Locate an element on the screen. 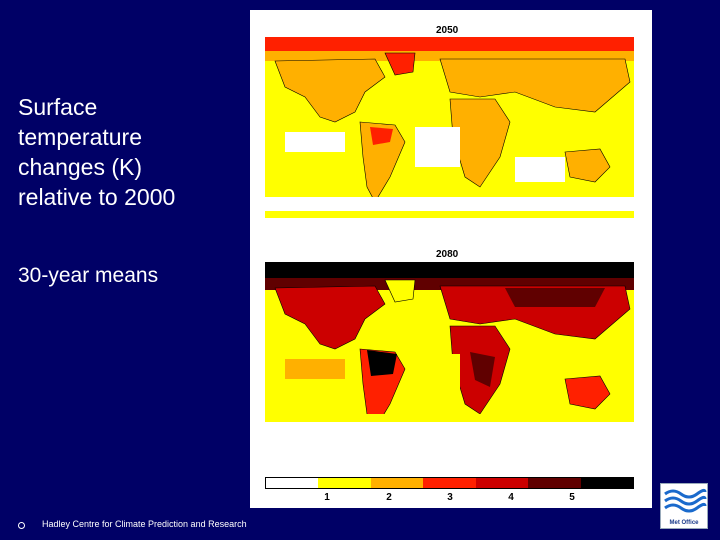 The width and height of the screenshot is (720, 540). colorbar-tick: 5 is located at coordinates (572, 497).